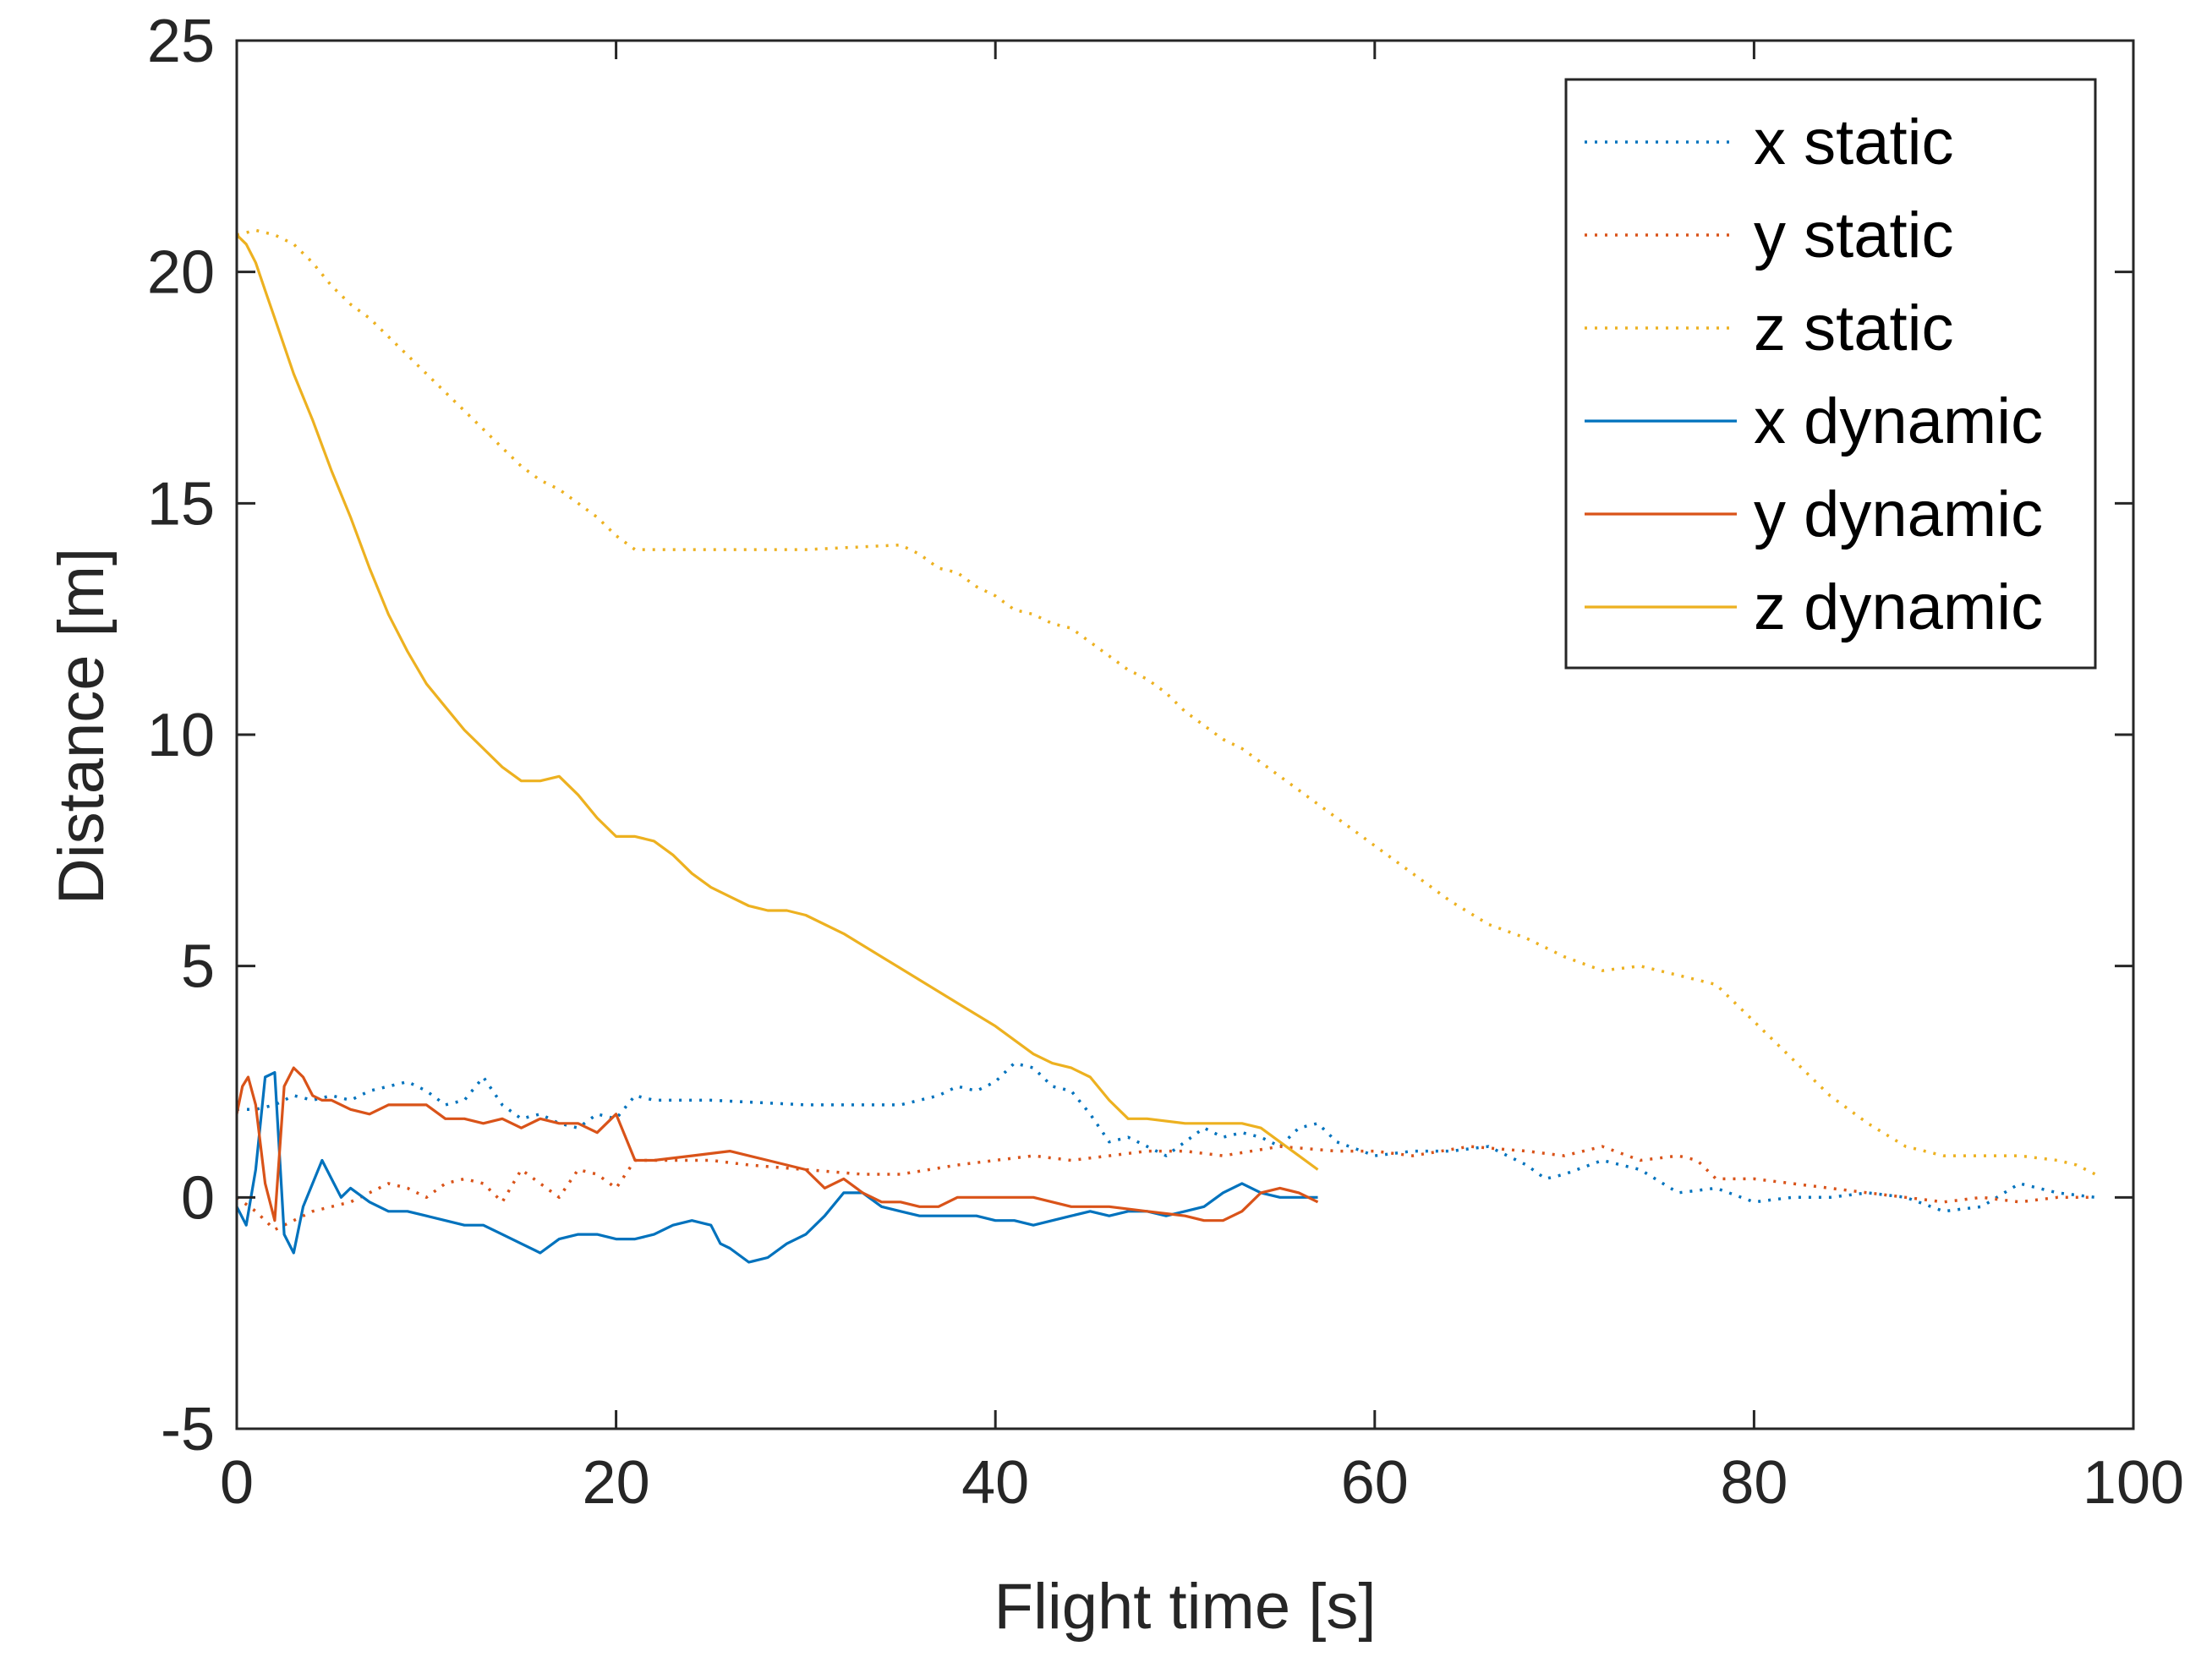  I want to click on legend-label-y-static: y static, so click(1854, 235).